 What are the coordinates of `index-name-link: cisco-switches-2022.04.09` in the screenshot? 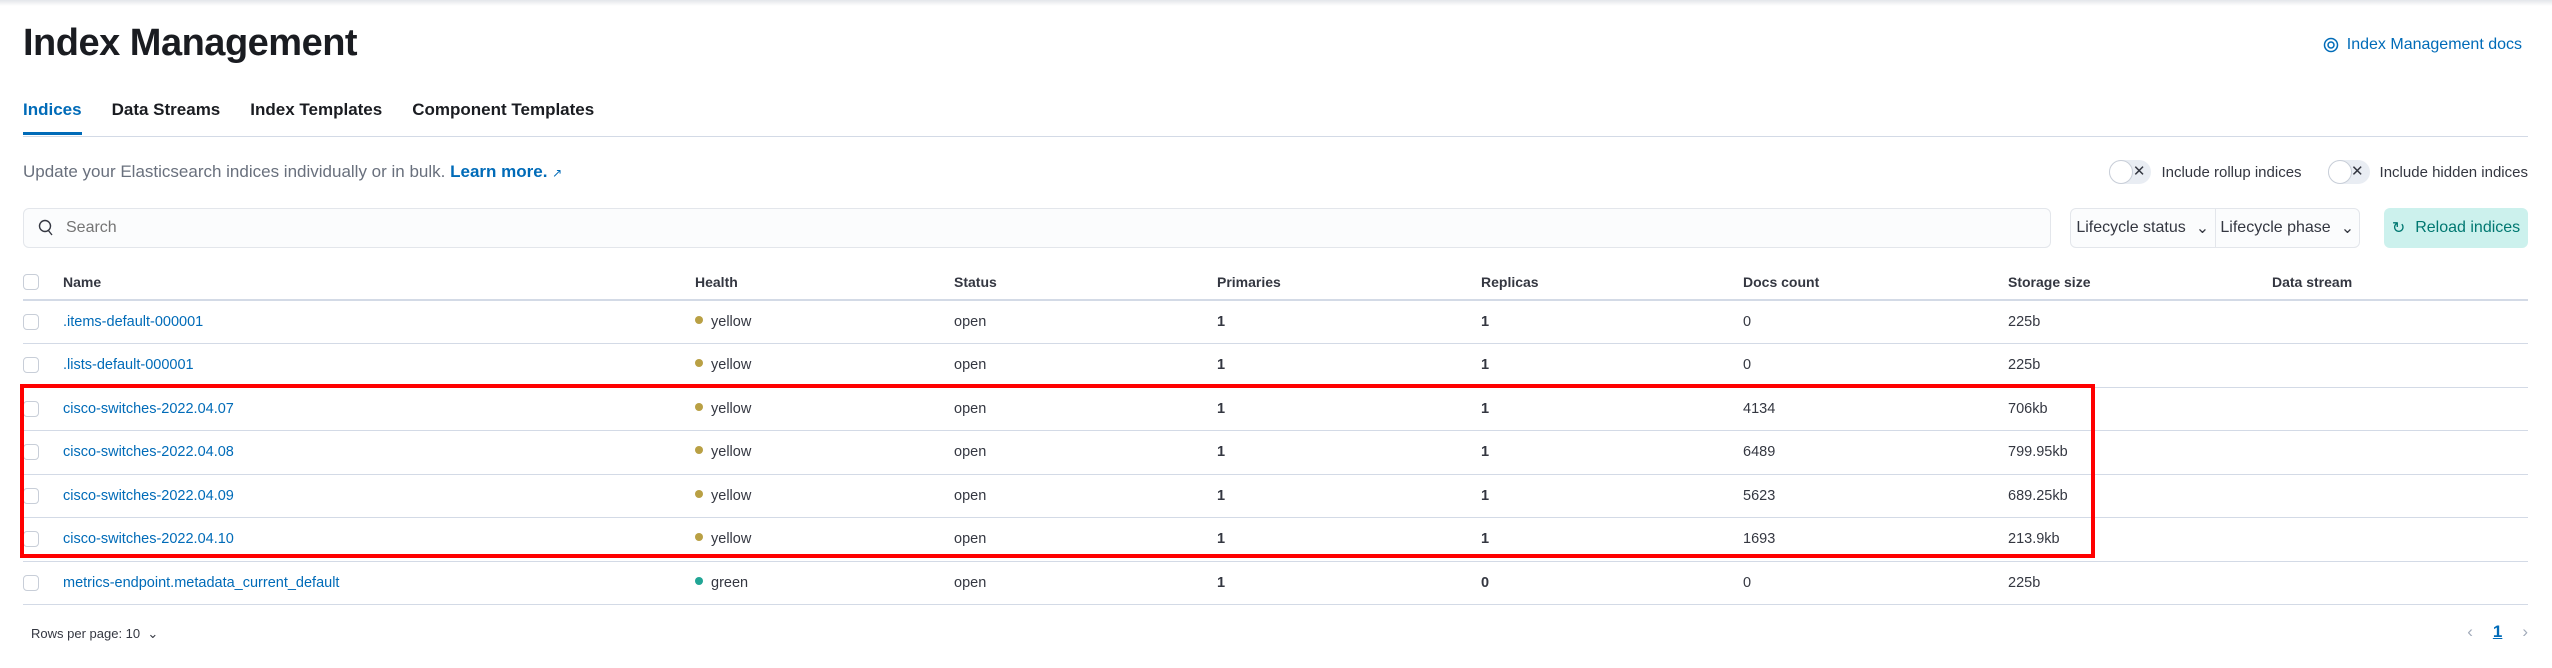 It's located at (148, 495).